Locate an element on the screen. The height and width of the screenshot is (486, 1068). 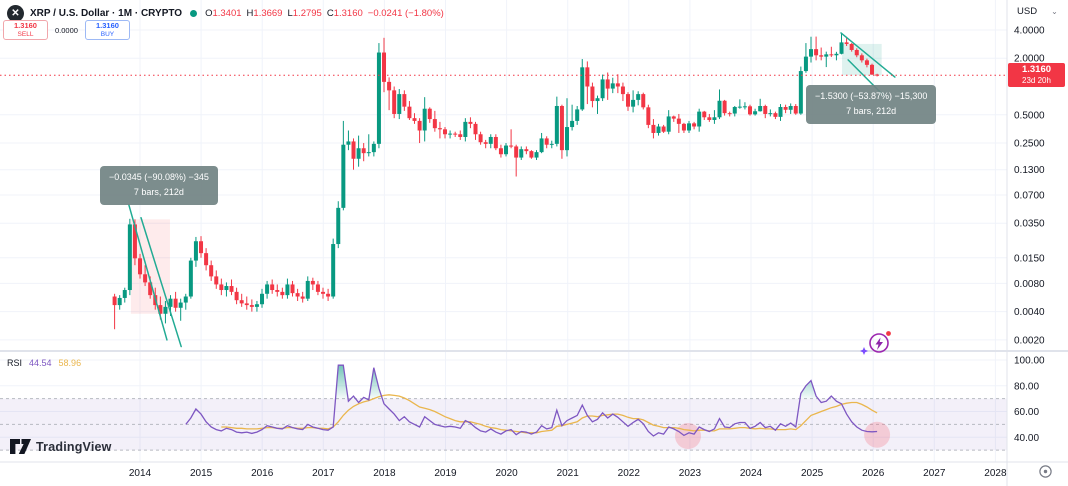
spread-value: 0.0000 is located at coordinates (66, 30).